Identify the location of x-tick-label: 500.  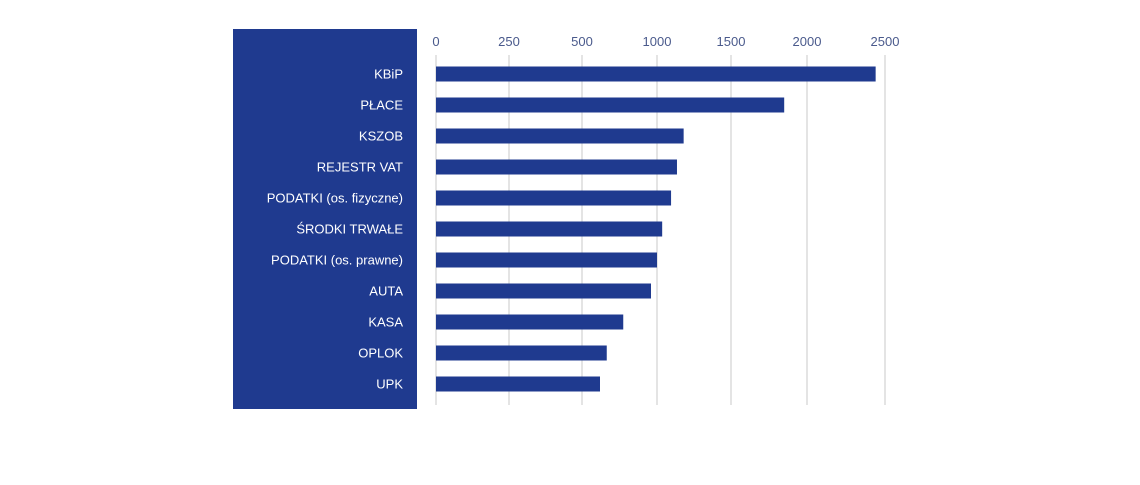
(582, 41).